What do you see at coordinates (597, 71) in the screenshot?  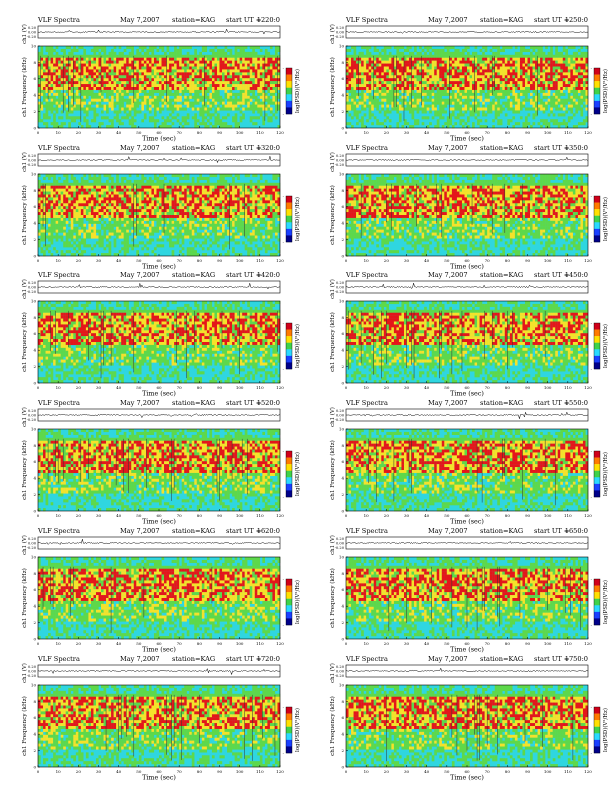 I see `colorbar-segment` at bounding box center [597, 71].